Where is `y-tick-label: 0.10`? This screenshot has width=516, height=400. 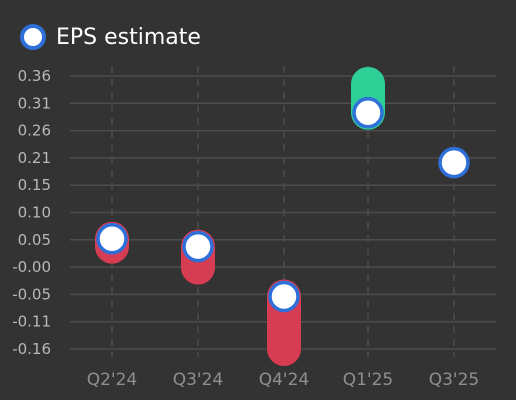 y-tick-label: 0.10 is located at coordinates (34, 213).